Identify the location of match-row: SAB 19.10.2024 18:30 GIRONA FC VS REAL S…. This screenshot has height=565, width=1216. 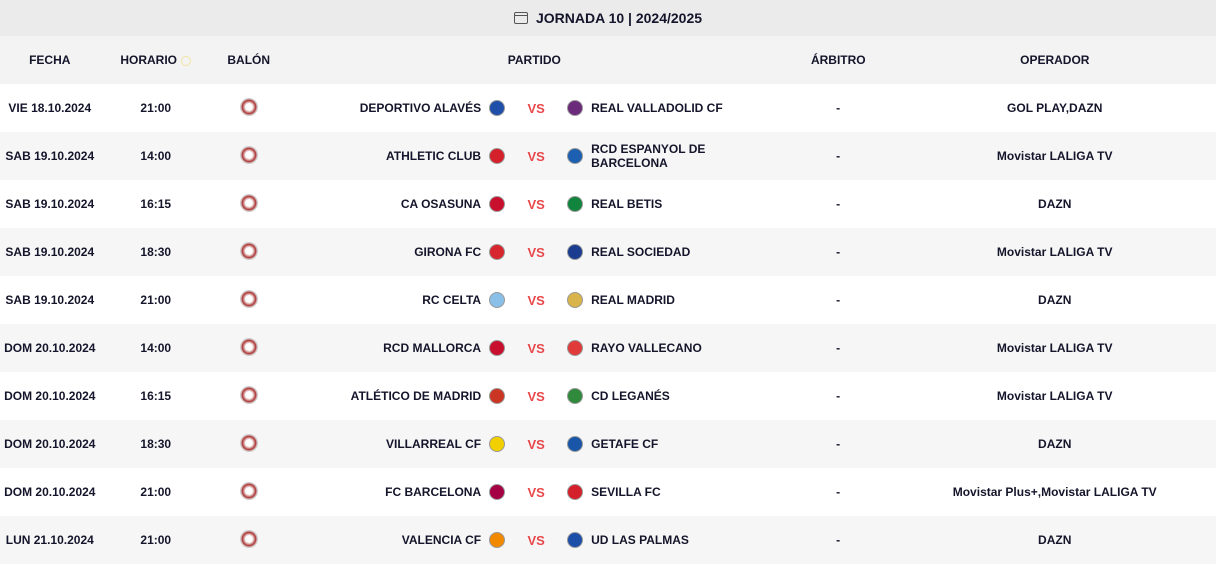
(608, 252).